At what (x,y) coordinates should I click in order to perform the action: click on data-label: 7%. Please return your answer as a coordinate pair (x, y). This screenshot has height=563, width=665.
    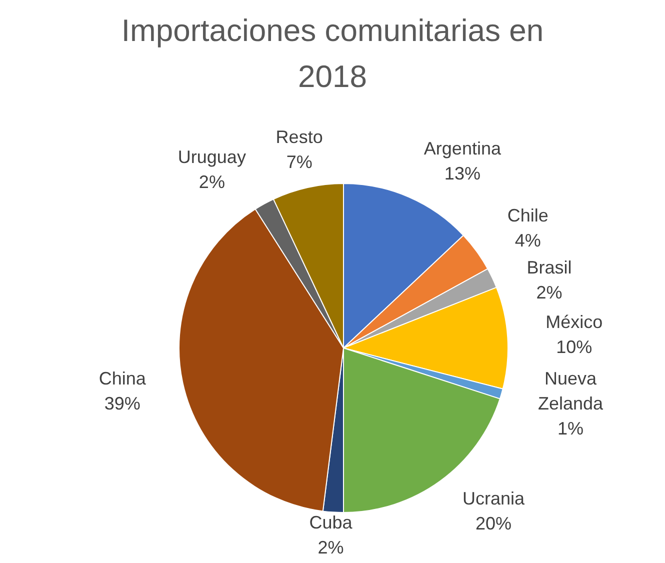
    Looking at the image, I should click on (299, 162).